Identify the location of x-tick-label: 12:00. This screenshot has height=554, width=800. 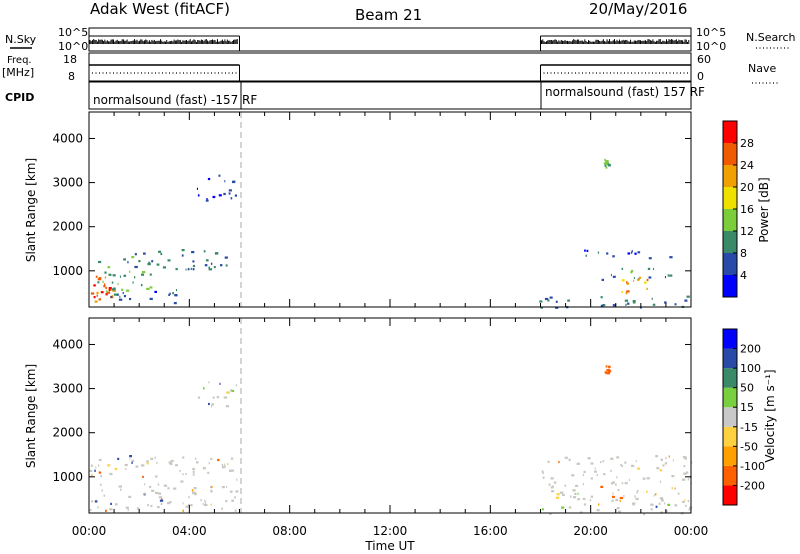
(390, 531).